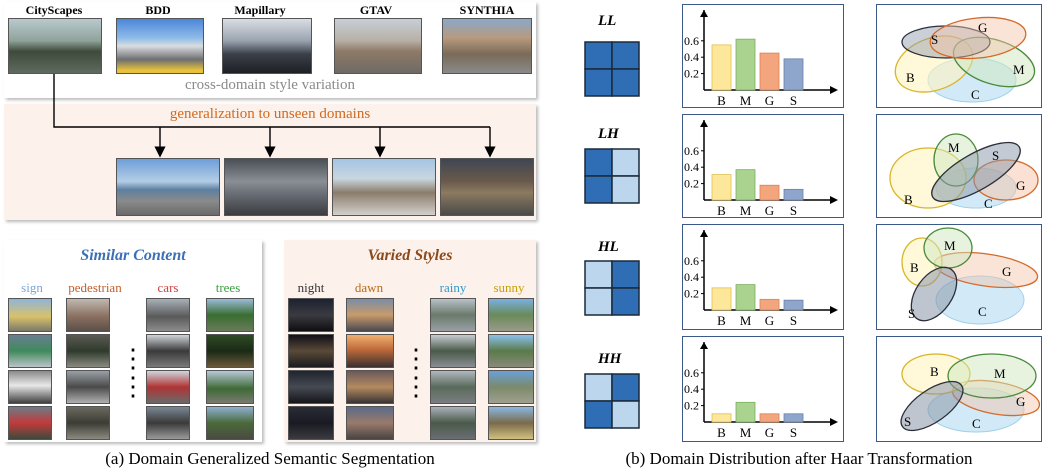 The image size is (1042, 471). I want to click on cityscapes-image, so click(55, 46).